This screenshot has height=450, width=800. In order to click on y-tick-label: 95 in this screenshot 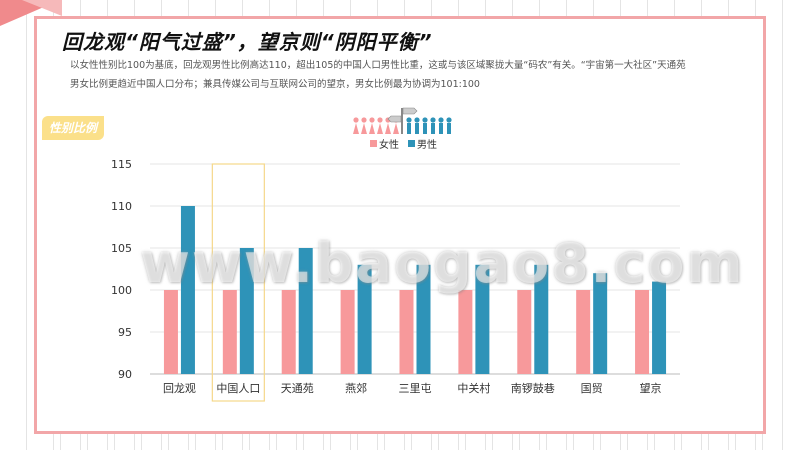, I will do `click(125, 332)`.